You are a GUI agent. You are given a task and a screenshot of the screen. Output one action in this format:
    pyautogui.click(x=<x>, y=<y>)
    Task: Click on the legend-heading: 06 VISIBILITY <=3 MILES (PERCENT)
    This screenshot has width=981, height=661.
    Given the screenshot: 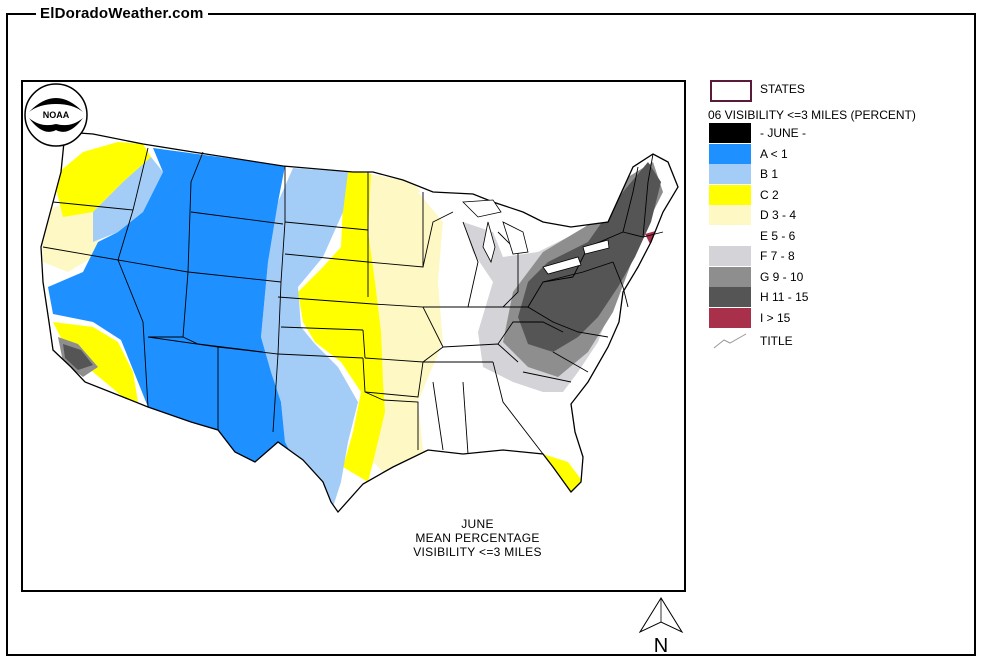 What is the action you would take?
    pyautogui.click(x=812, y=115)
    